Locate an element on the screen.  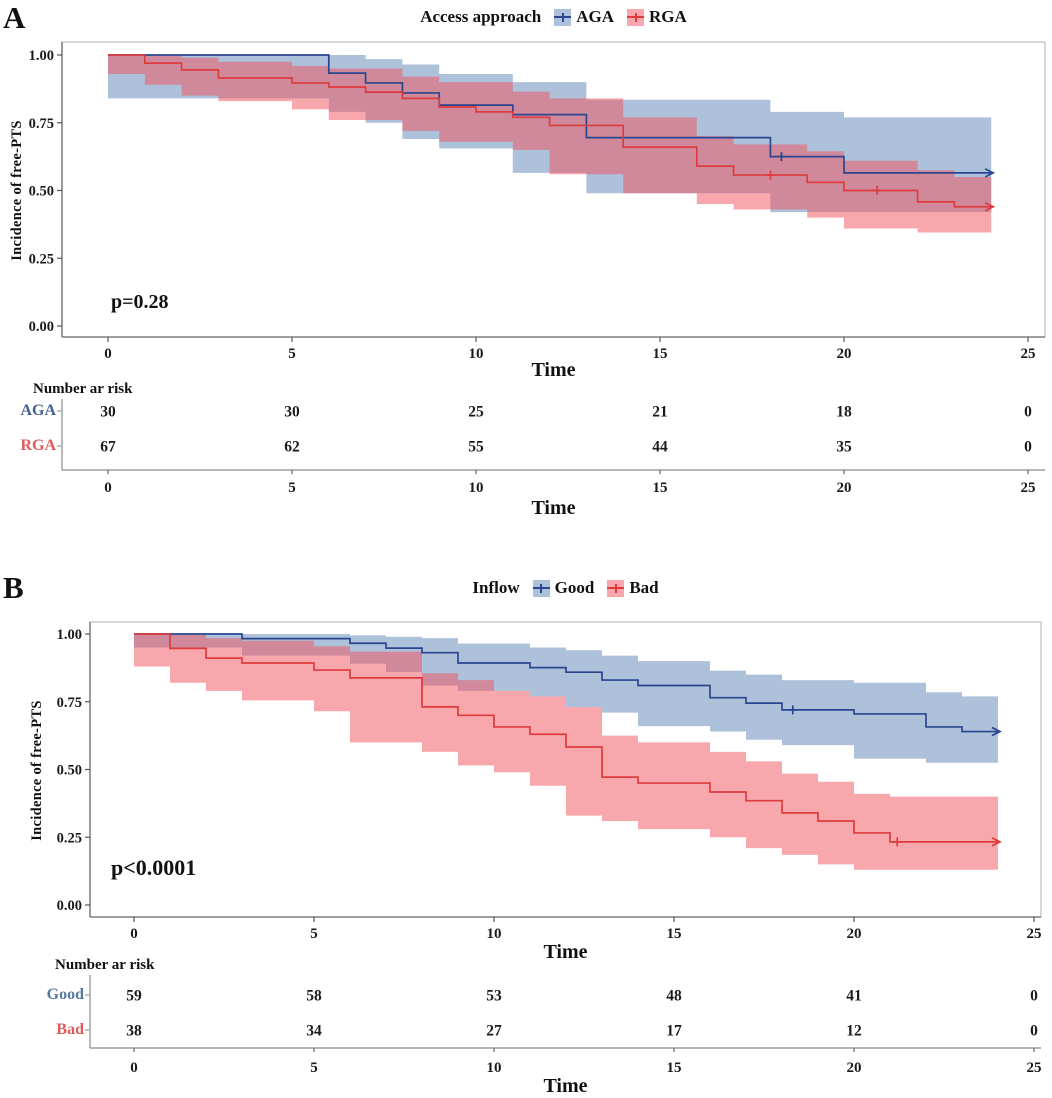
risk-row-label-bad: Bad is located at coordinates (70, 1029).